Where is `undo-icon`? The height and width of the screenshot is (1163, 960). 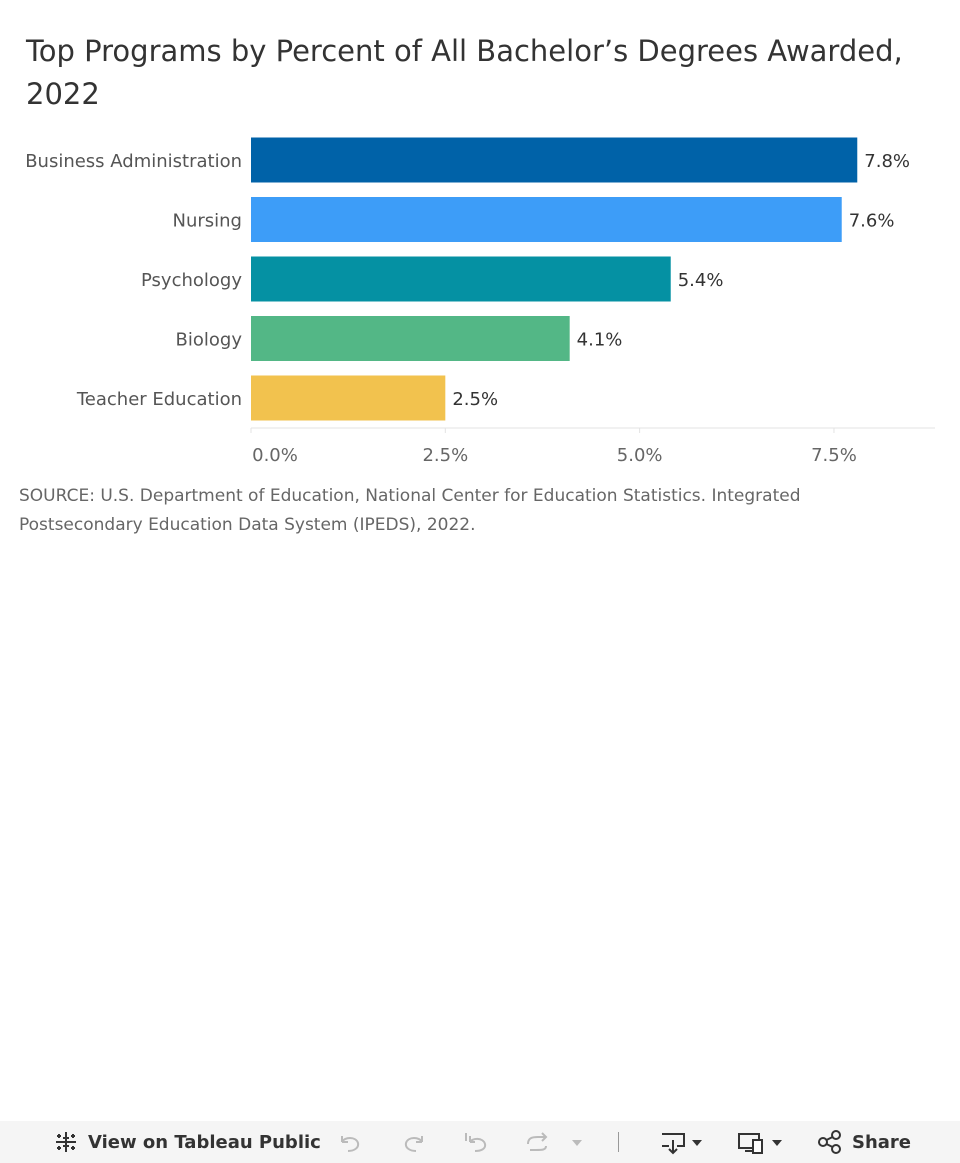 undo-icon is located at coordinates (350, 1144).